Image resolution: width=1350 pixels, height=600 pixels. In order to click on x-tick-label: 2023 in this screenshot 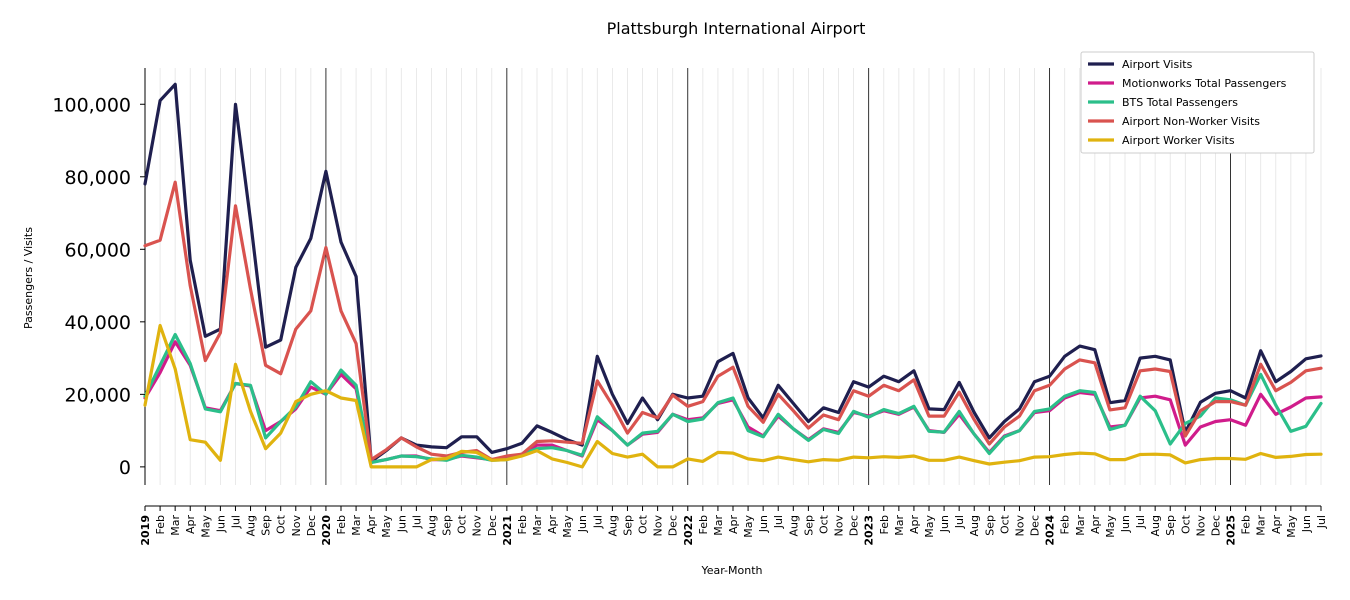, I will do `click(869, 530)`.